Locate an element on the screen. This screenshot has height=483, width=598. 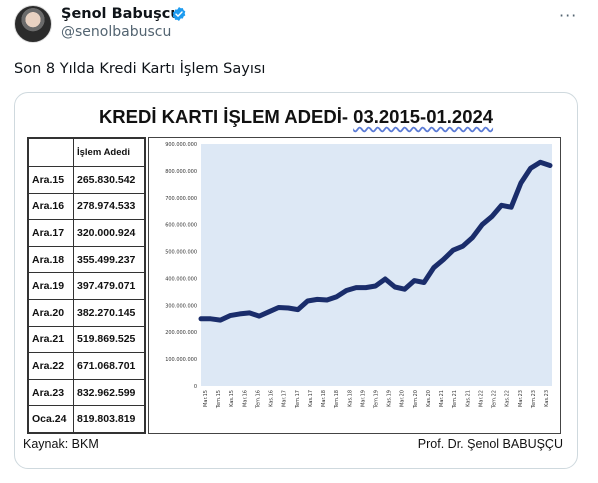
x-tick-label: Tem.15 is located at coordinates (219, 399).